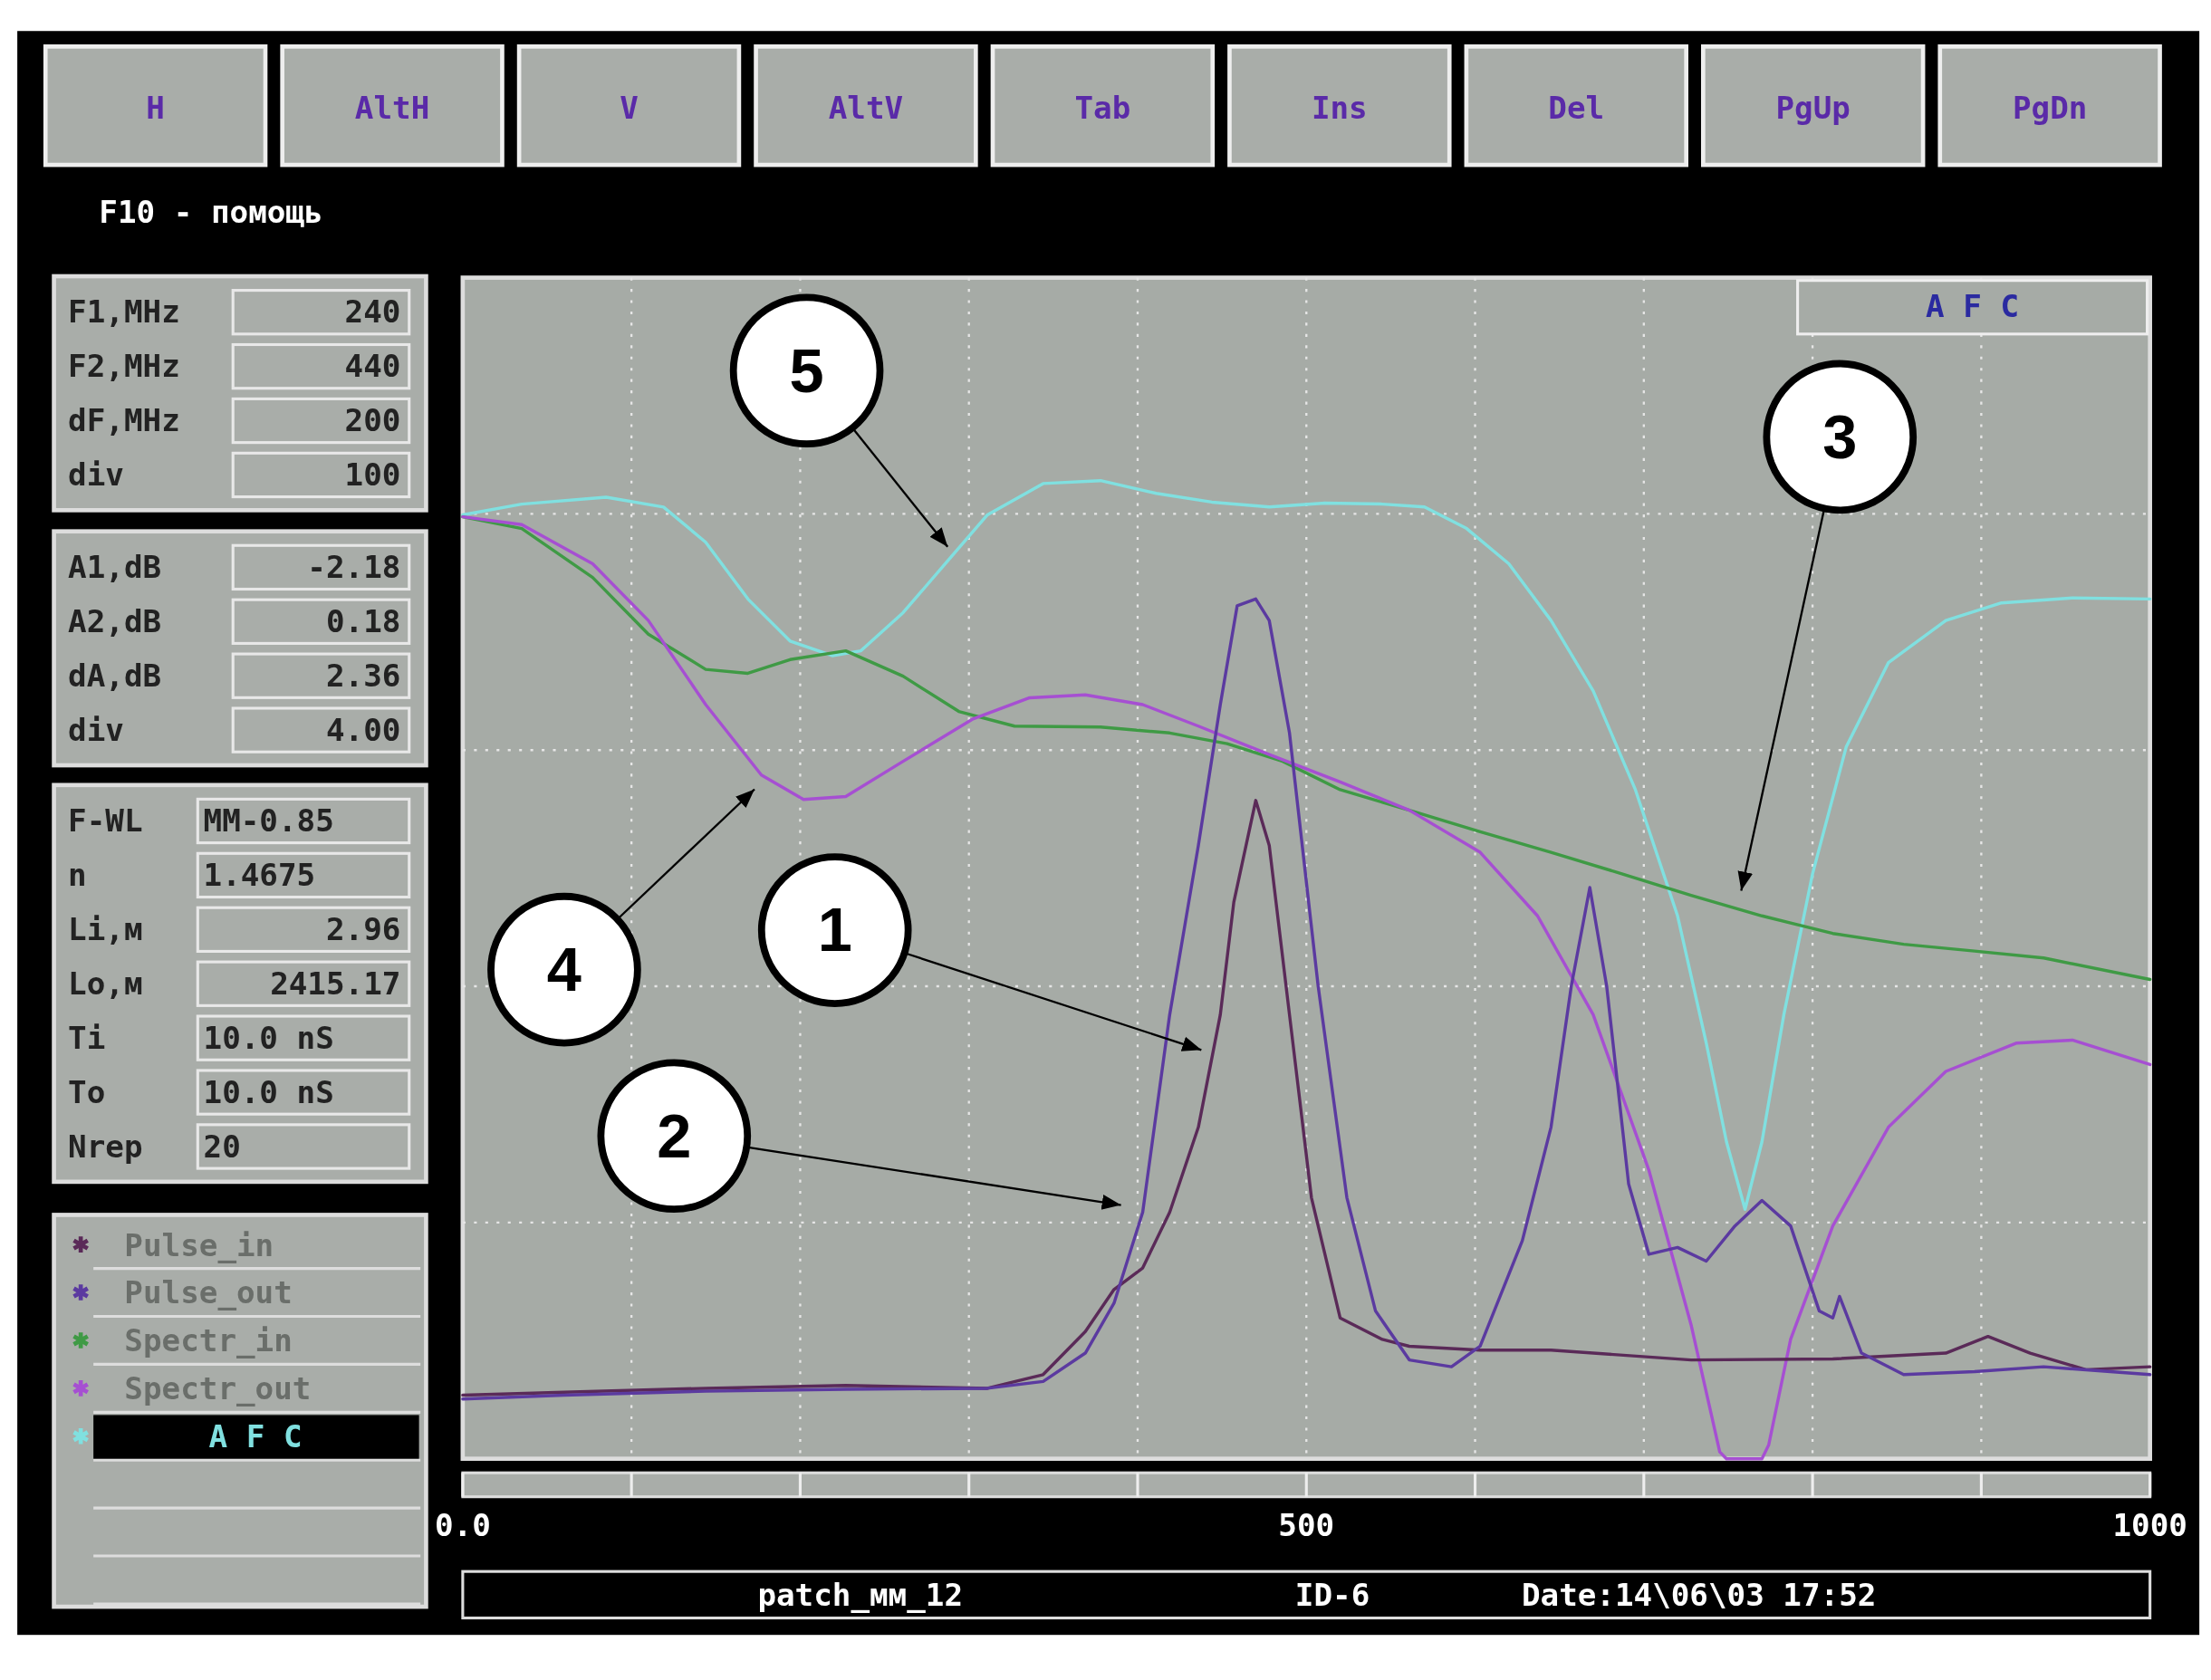 This screenshot has width=2211, height=1680. I want to click on x-tick-label: 1000, so click(2149, 1525).